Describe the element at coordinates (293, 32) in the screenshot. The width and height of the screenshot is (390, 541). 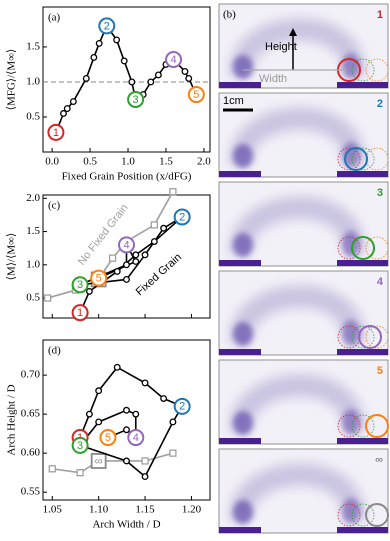
I see `arrow-head` at that location.